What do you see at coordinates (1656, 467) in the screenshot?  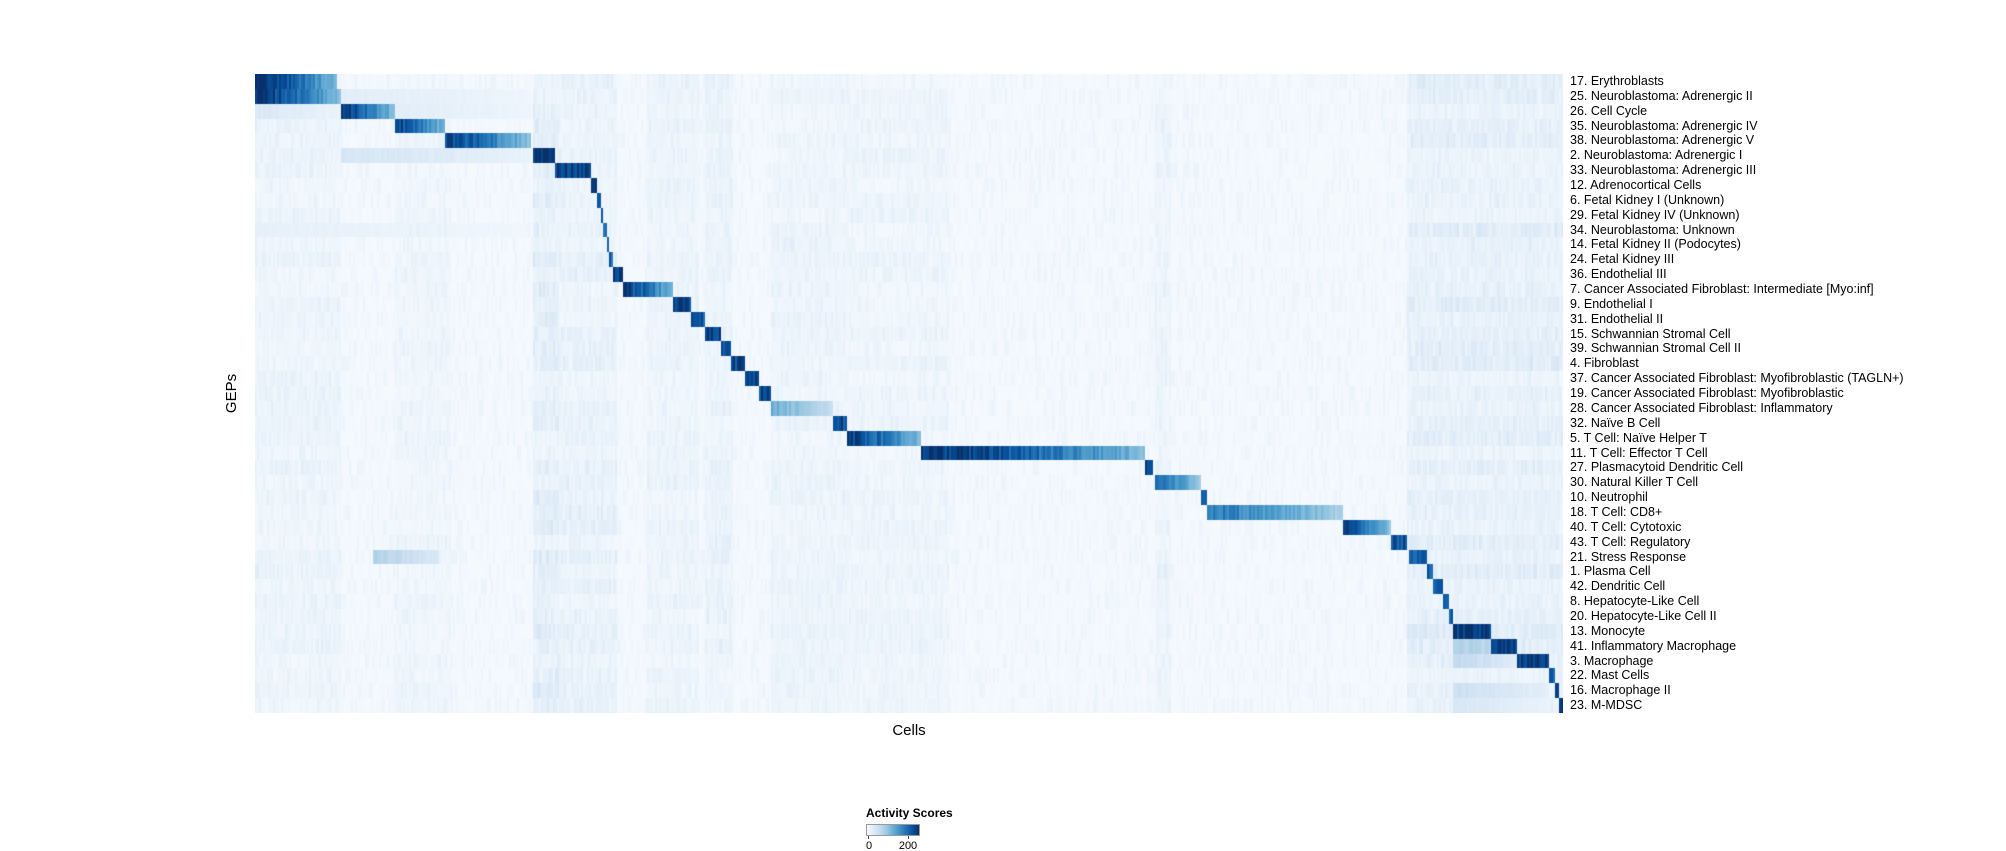 I see `gep-row-label: 27. Plasmacytoid Dendritic Cell` at bounding box center [1656, 467].